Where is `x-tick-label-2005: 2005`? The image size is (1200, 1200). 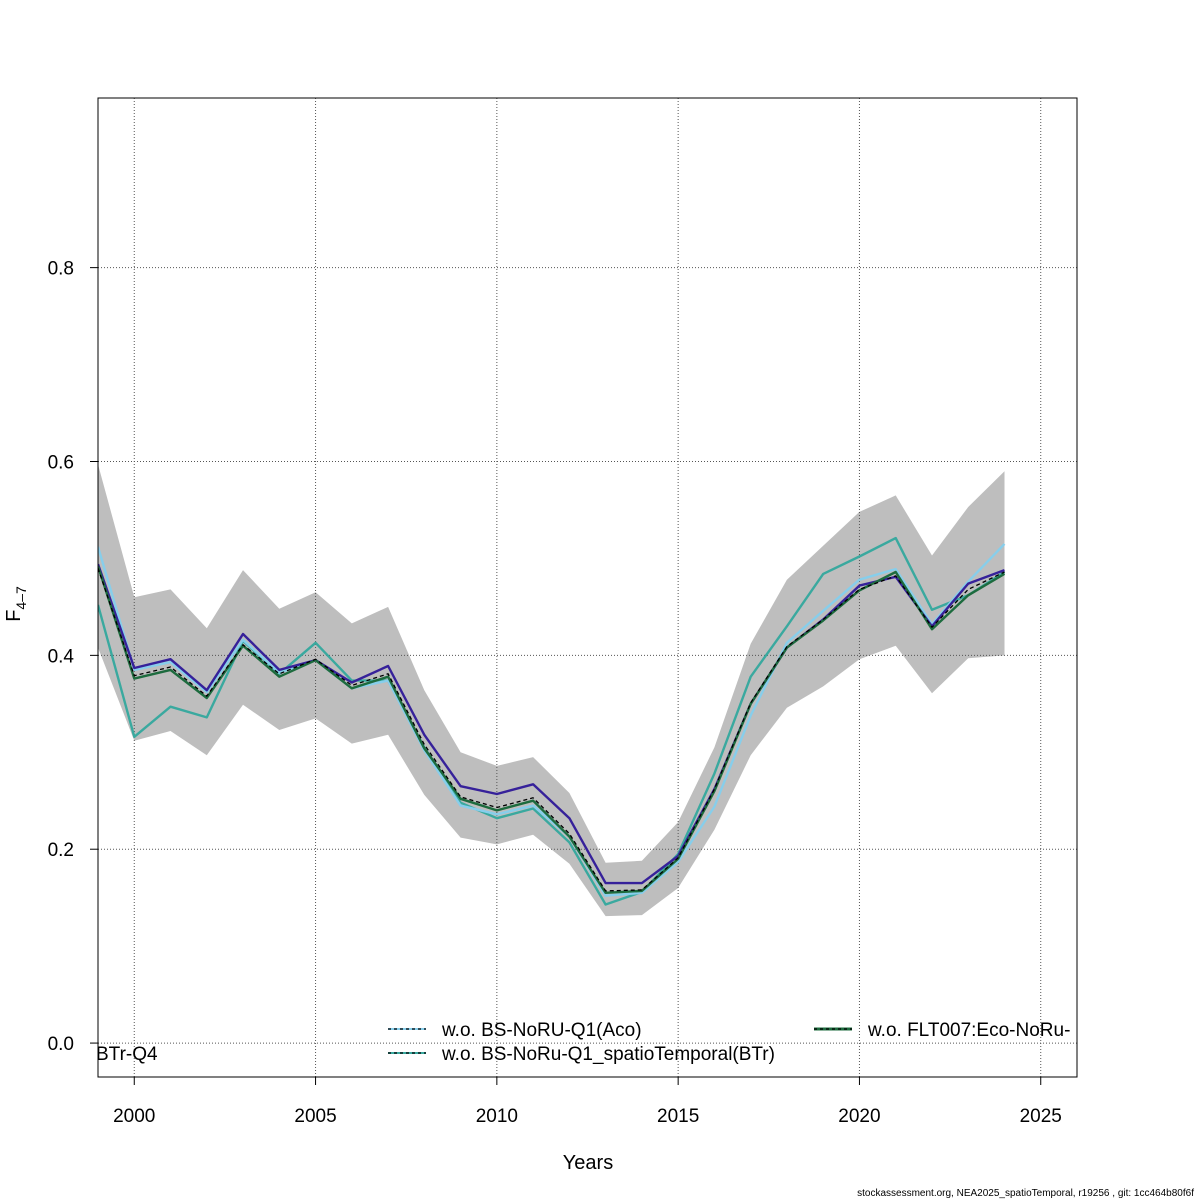
x-tick-label-2005: 2005 is located at coordinates (315, 1116).